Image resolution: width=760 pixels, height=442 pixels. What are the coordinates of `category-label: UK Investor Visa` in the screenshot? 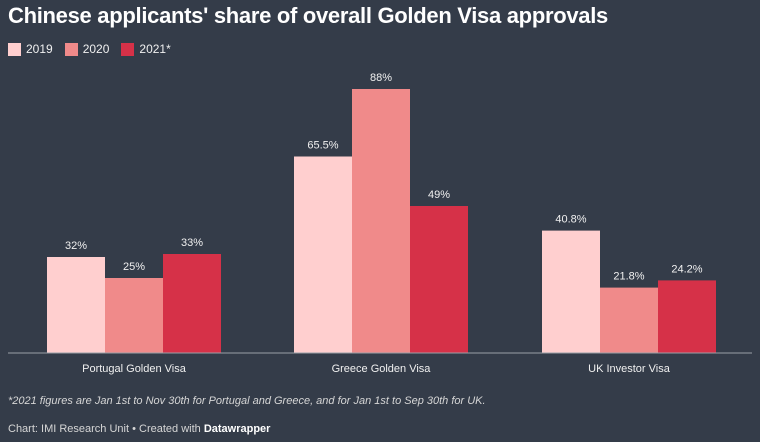 It's located at (629, 369).